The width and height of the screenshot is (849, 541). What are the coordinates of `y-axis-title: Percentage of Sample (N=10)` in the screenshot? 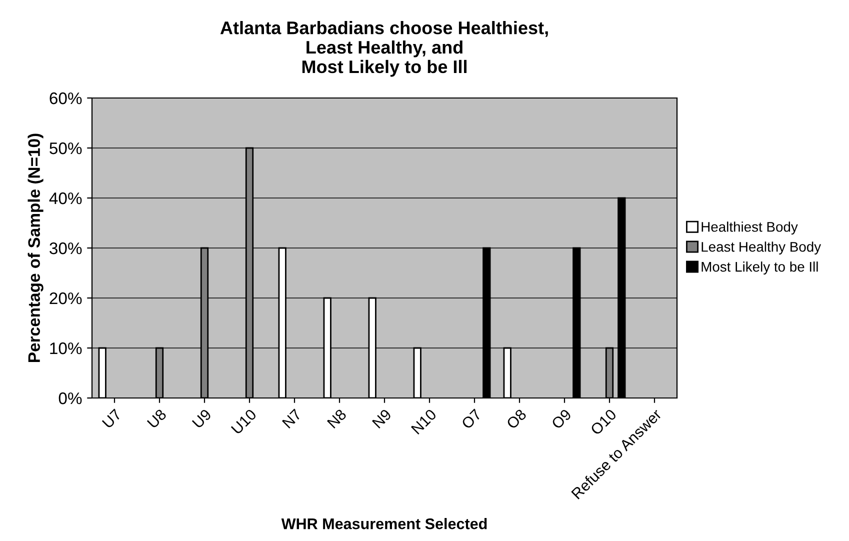 It's located at (36, 248).